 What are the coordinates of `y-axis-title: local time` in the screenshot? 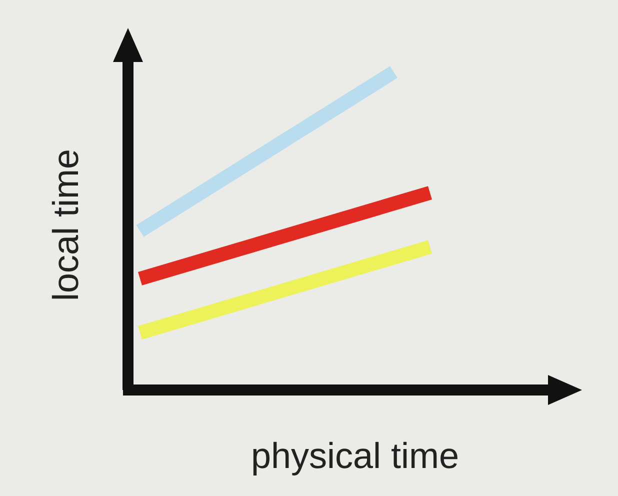 It's located at (65, 225).